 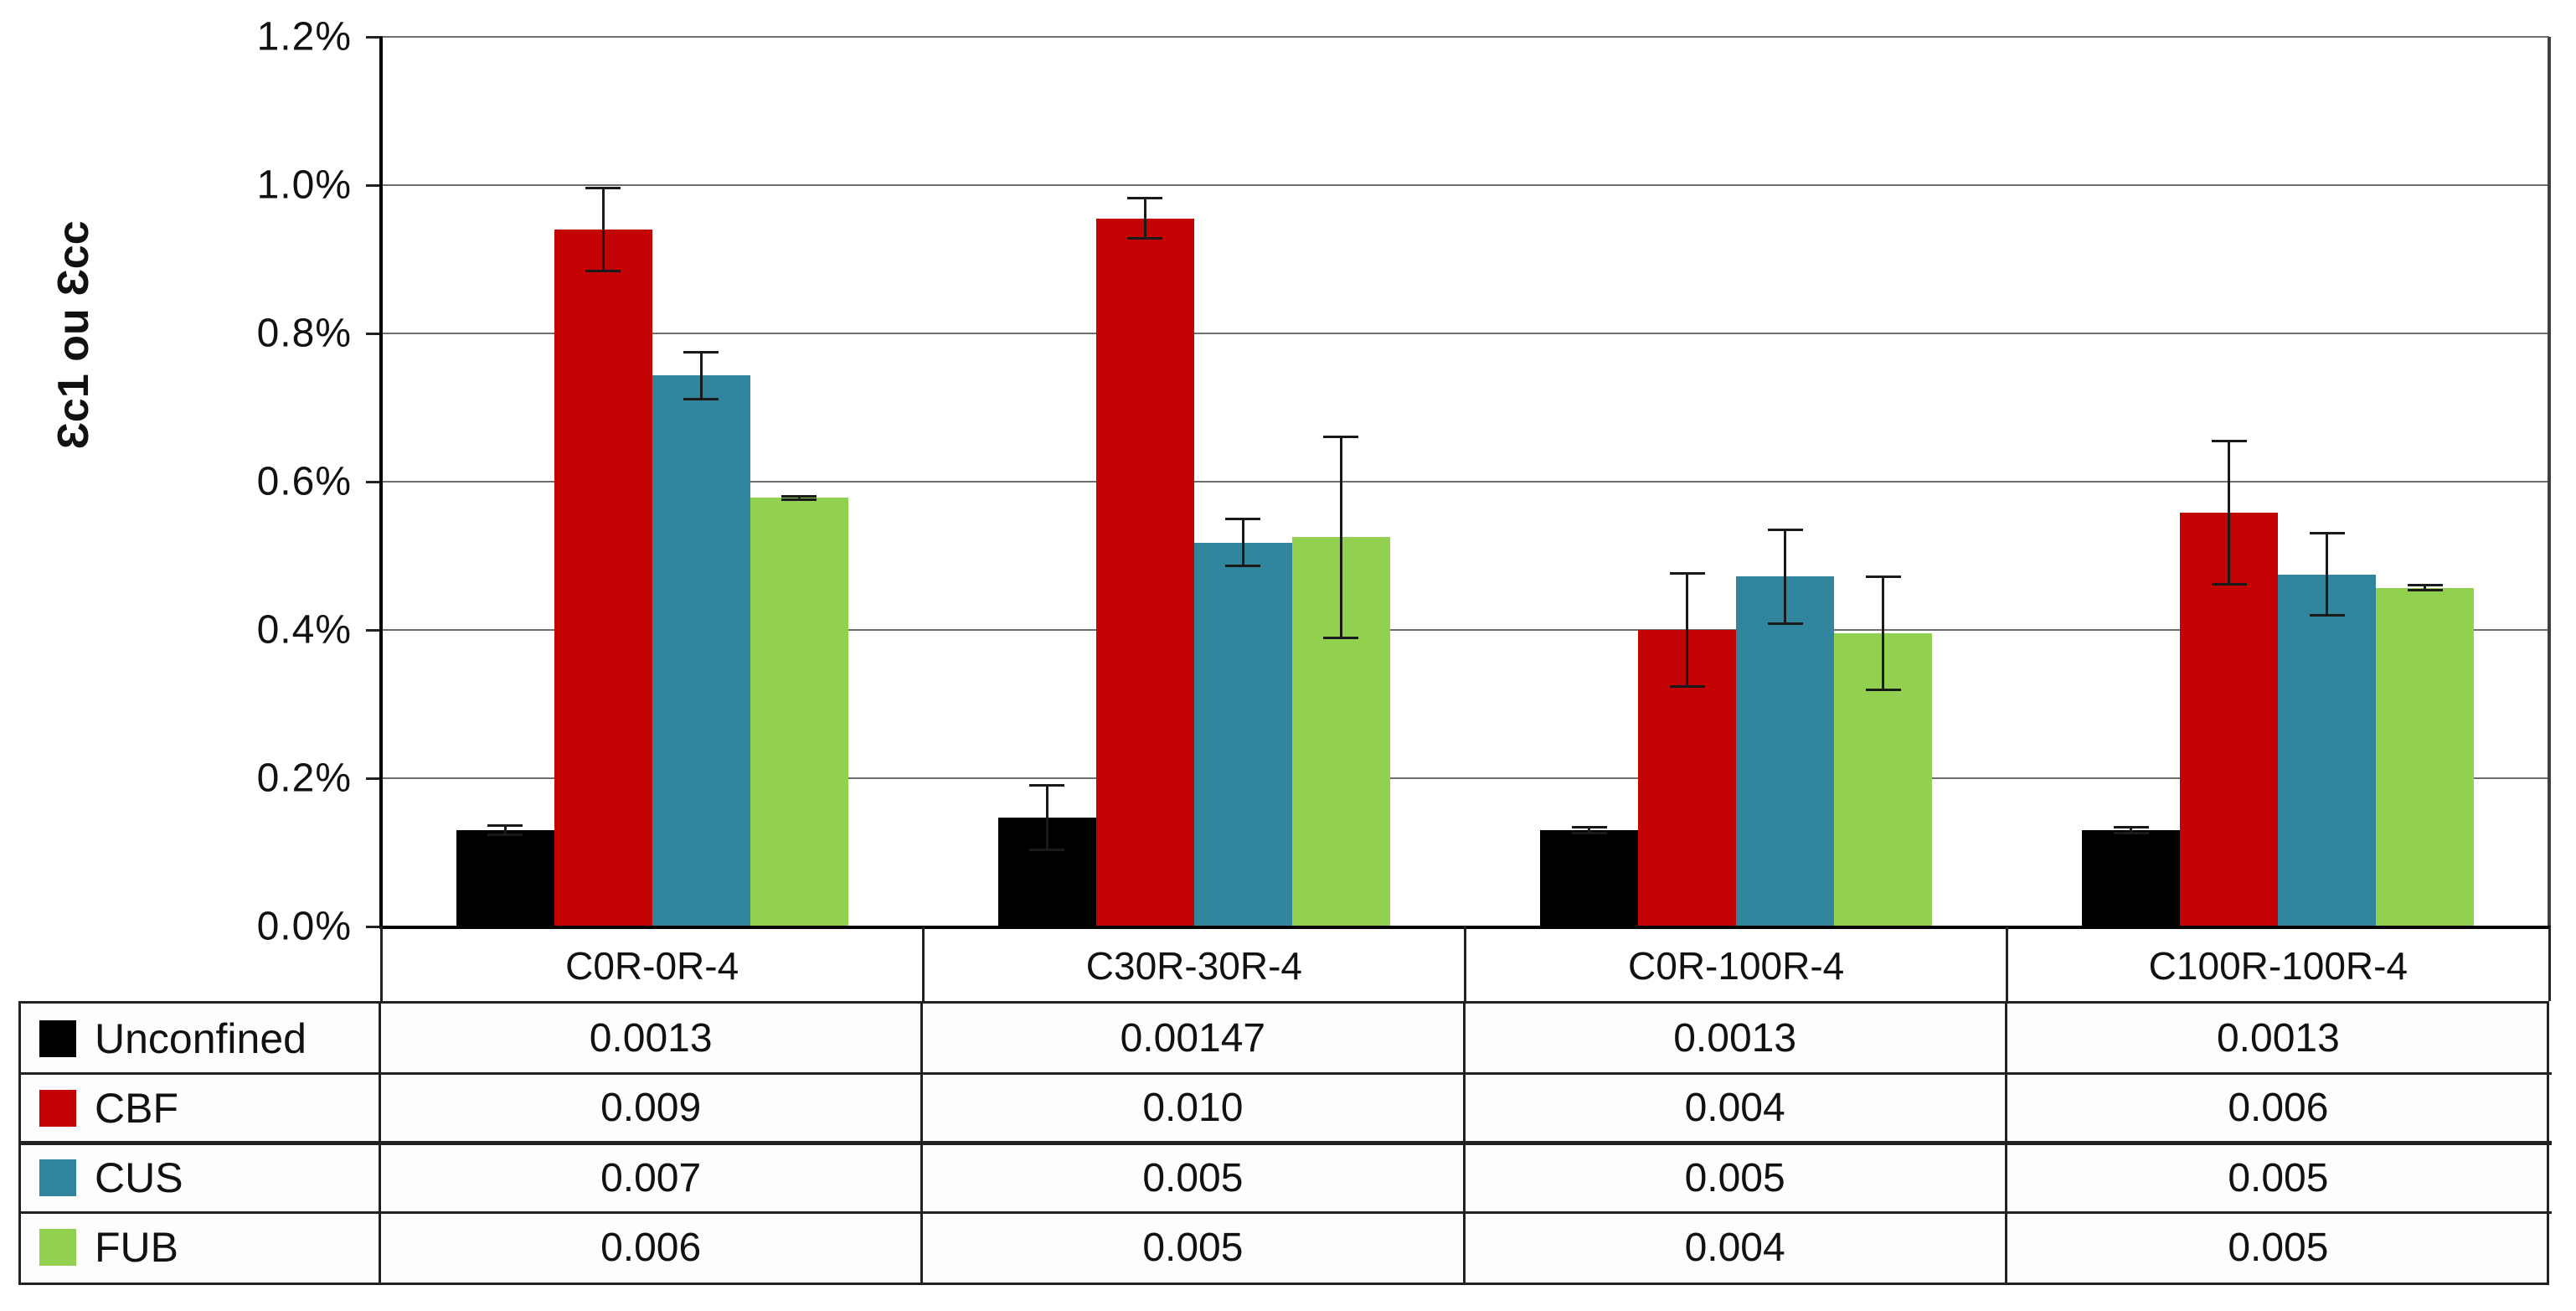 What do you see at coordinates (304, 926) in the screenshot?
I see `y-tick-label: 0.0%` at bounding box center [304, 926].